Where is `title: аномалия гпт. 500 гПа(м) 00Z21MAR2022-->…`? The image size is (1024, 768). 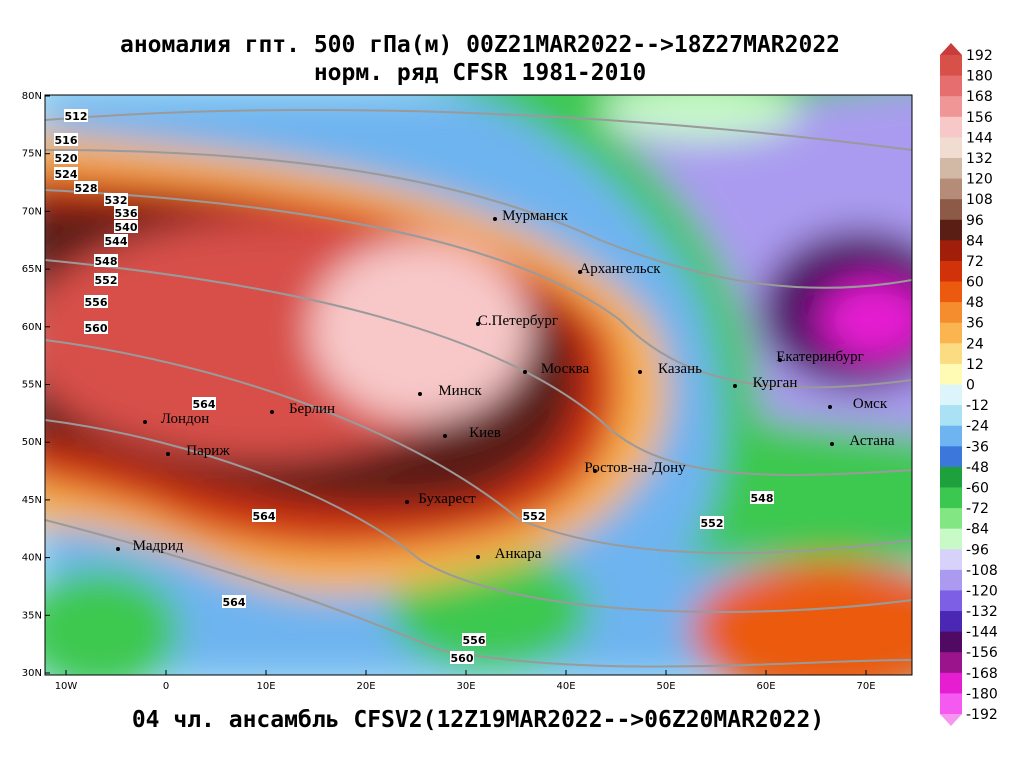
title: аномалия гпт. 500 гПа(м) 00Z21MAR2022-->… is located at coordinates (480, 45).